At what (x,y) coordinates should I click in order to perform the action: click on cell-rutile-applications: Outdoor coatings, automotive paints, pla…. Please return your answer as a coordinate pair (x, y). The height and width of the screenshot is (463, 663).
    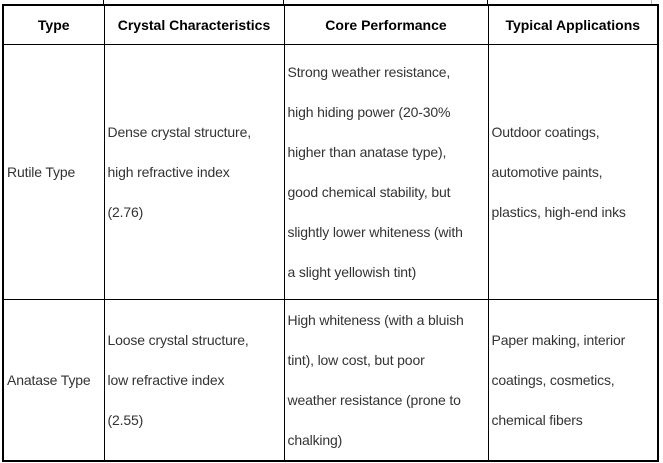
    Looking at the image, I should click on (573, 172).